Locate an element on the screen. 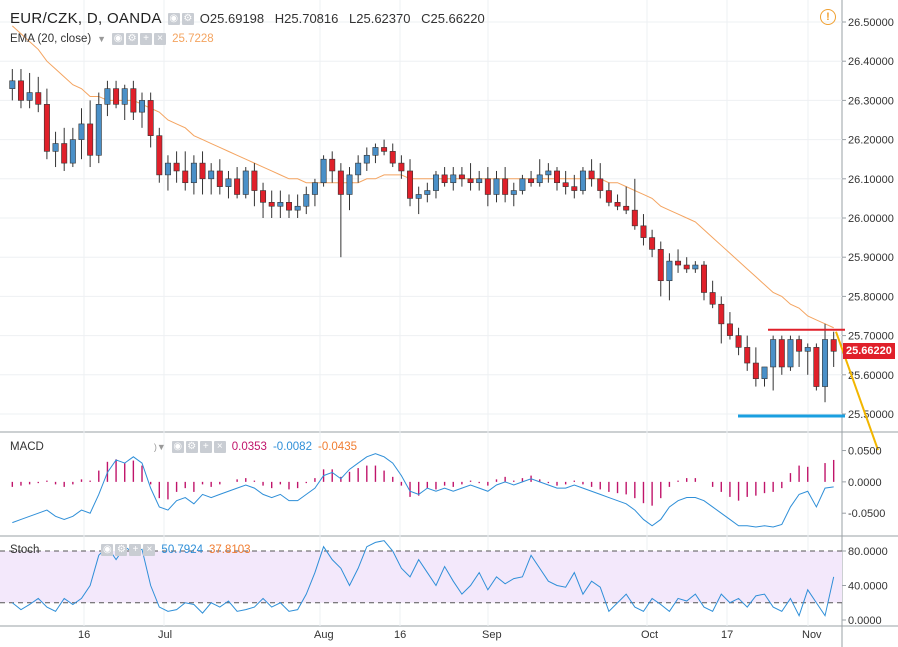 Image resolution: width=898 pixels, height=647 pixels. price-tick-label: 26.30000 is located at coordinates (871, 101).